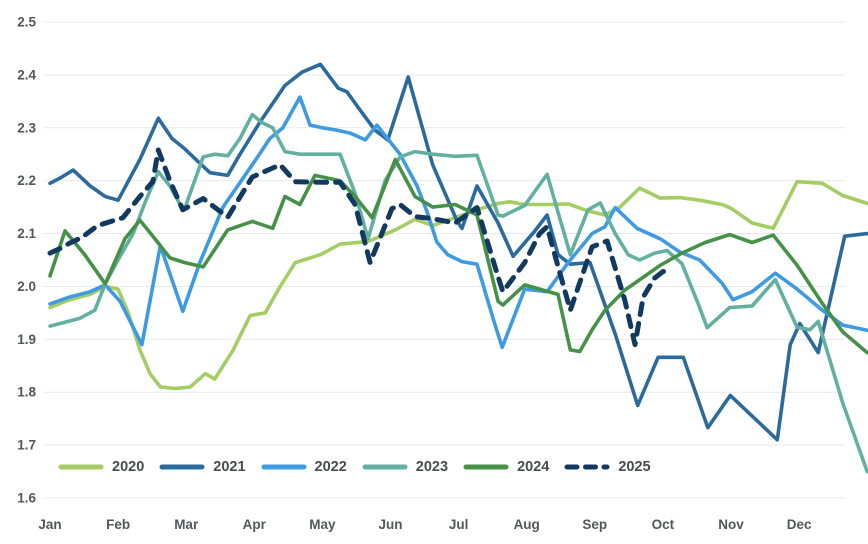 This screenshot has height=544, width=868. I want to click on legend-item-2023: 2023, so click(405, 467).